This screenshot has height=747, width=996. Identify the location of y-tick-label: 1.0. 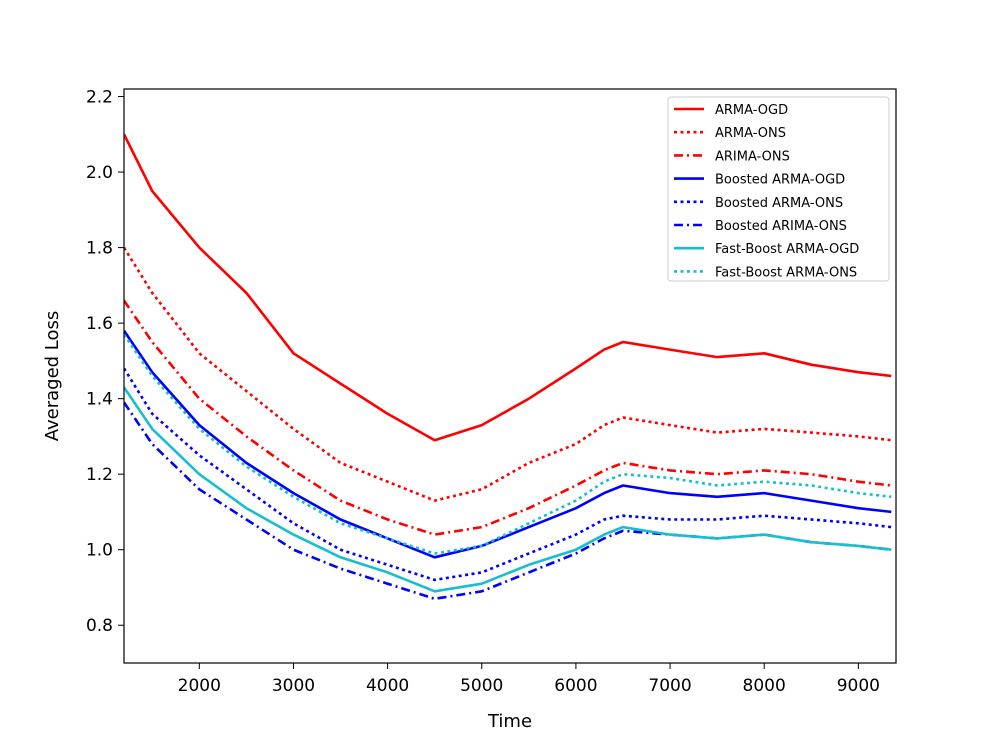
(99, 551).